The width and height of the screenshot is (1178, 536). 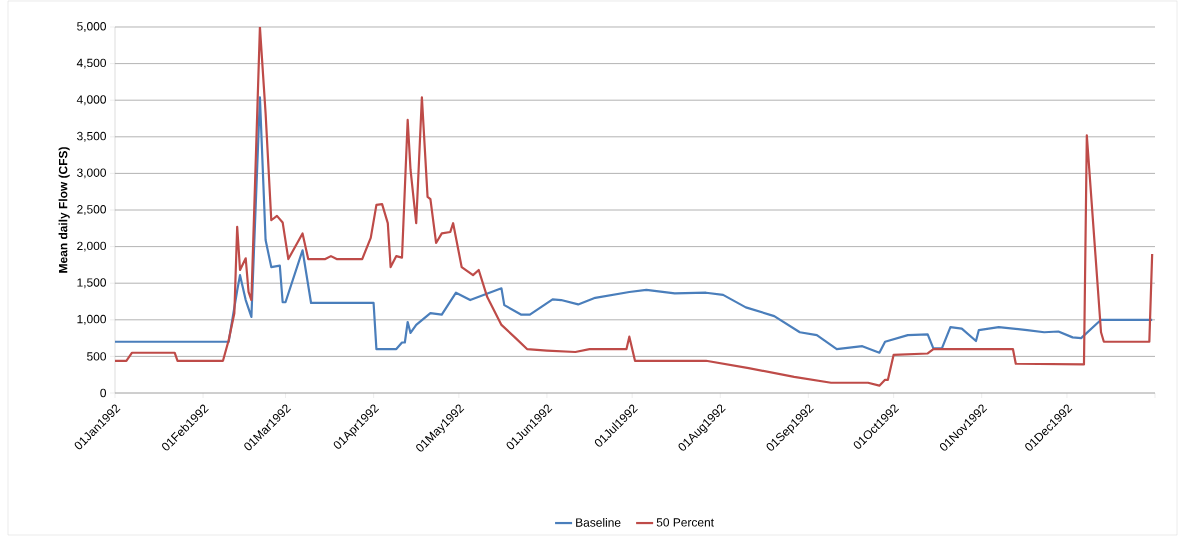 What do you see at coordinates (92, 27) in the screenshot?
I see `y-tick-label: 5,000` at bounding box center [92, 27].